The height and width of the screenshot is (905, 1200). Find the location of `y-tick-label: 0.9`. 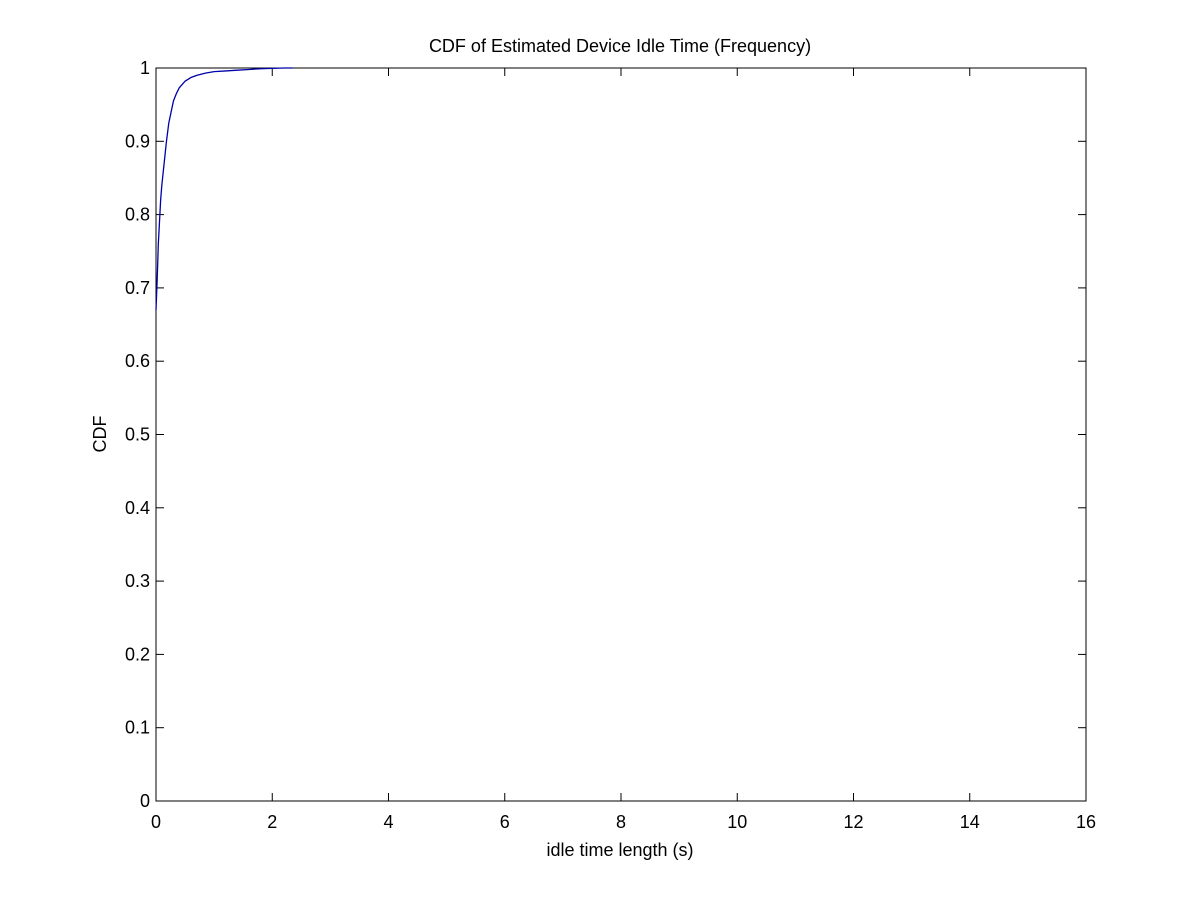

y-tick-label: 0.9 is located at coordinates (137, 141).